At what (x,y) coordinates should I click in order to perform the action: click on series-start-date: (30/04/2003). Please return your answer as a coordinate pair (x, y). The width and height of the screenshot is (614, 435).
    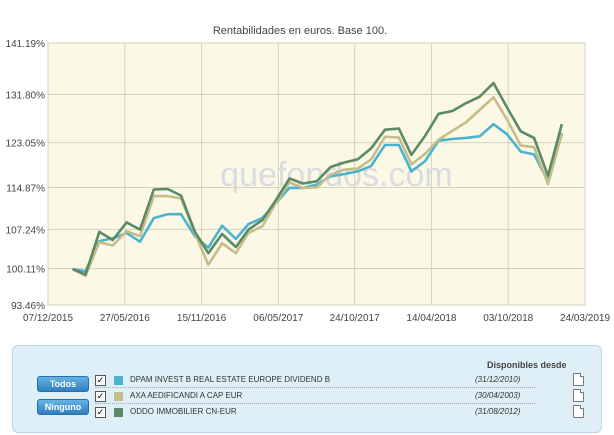
    Looking at the image, I should click on (498, 395).